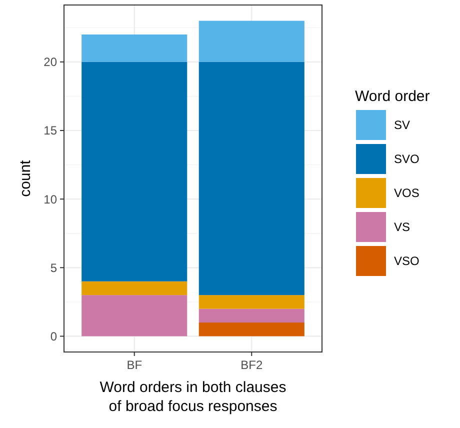 This screenshot has width=460, height=428. What do you see at coordinates (54, 267) in the screenshot?
I see `y-tick-label: 5` at bounding box center [54, 267].